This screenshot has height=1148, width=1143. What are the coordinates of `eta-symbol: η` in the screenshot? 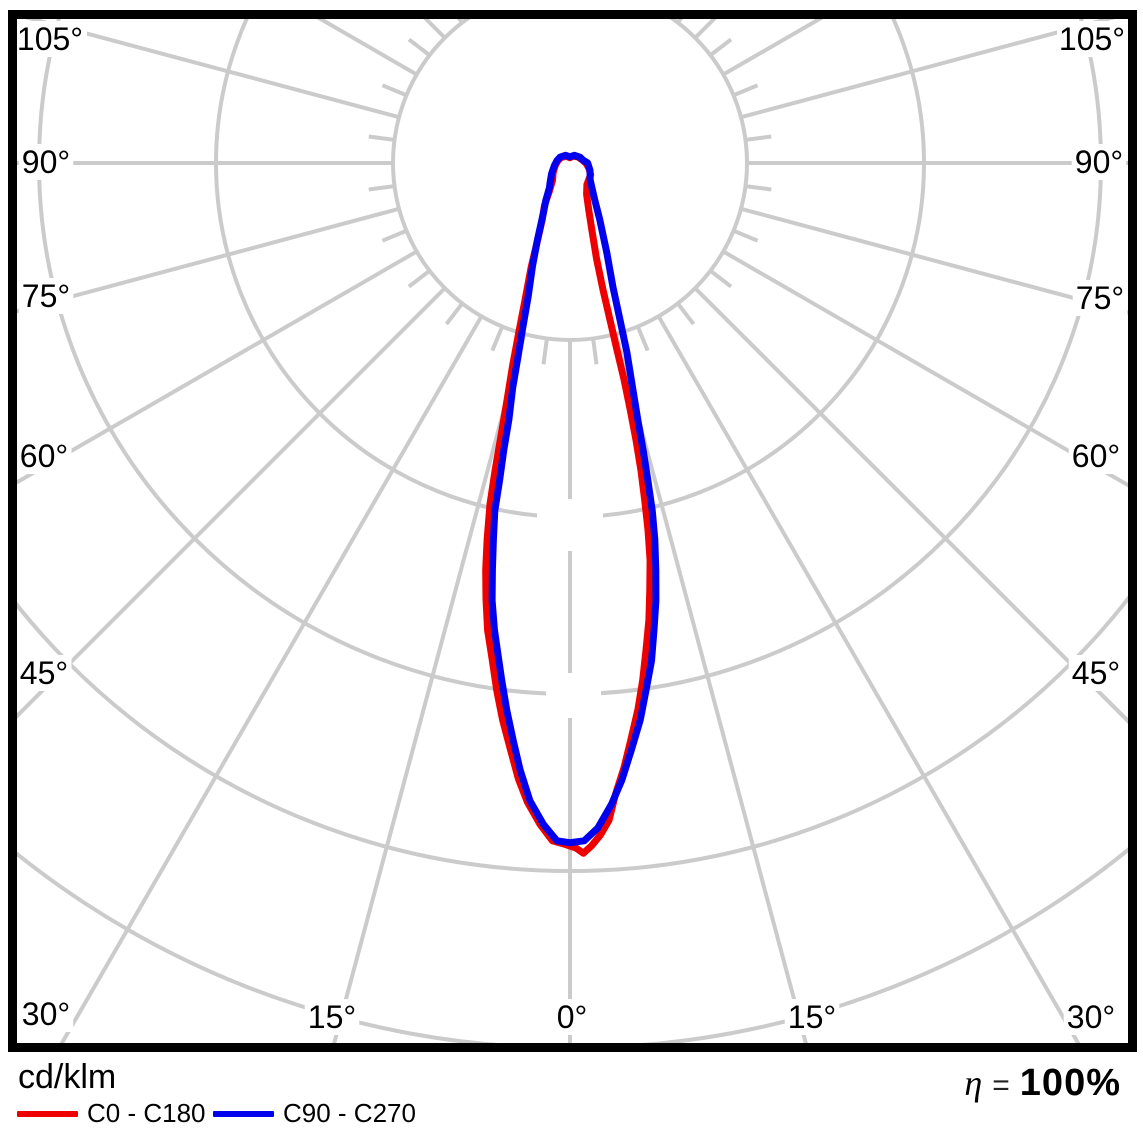 It's located at (973, 1083).